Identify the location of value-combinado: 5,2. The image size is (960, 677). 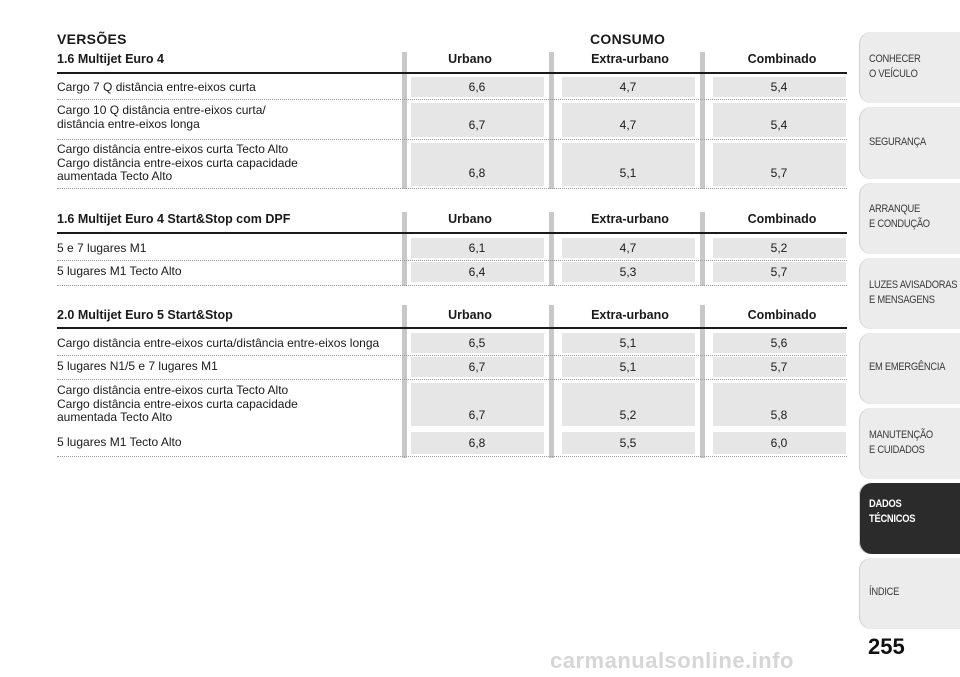
(779, 248).